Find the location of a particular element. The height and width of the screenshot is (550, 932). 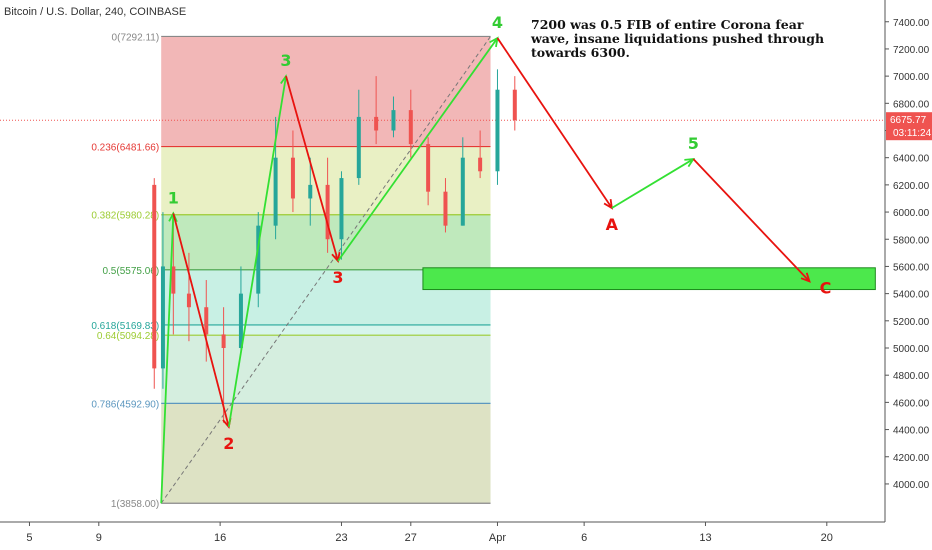

fib-level-label-1: 1(3858.00) is located at coordinates (135, 504).